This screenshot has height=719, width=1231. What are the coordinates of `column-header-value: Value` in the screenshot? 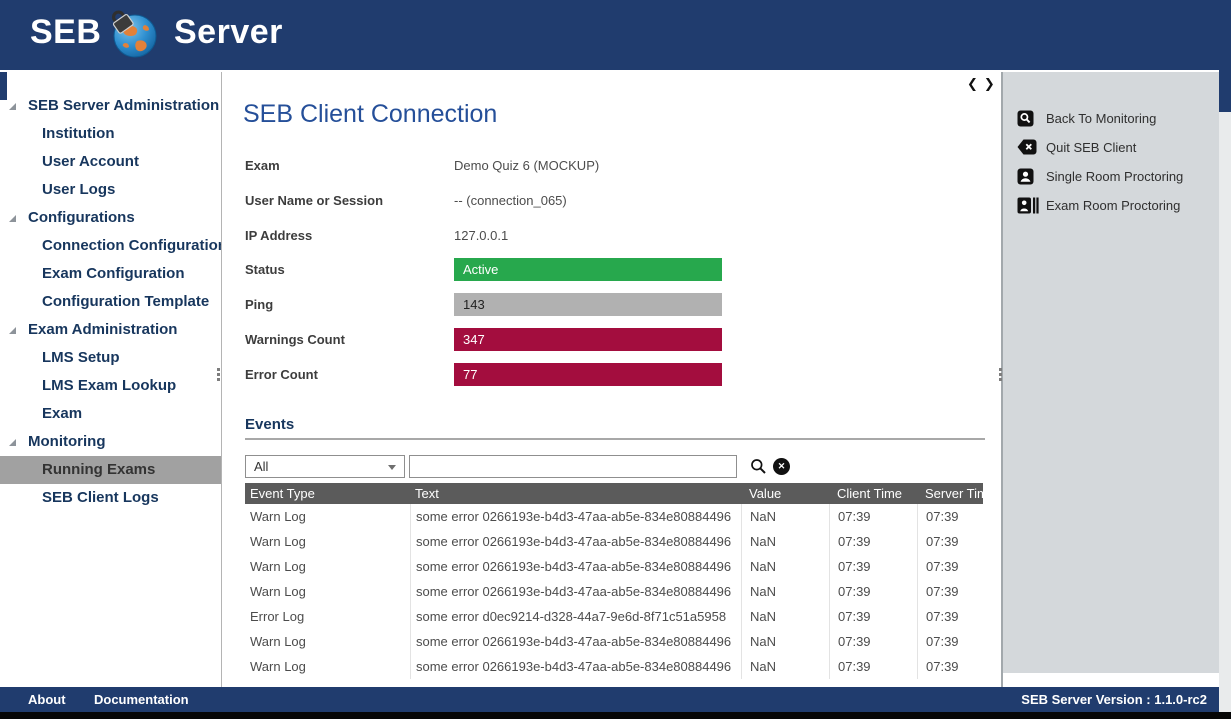 It's located at (765, 493).